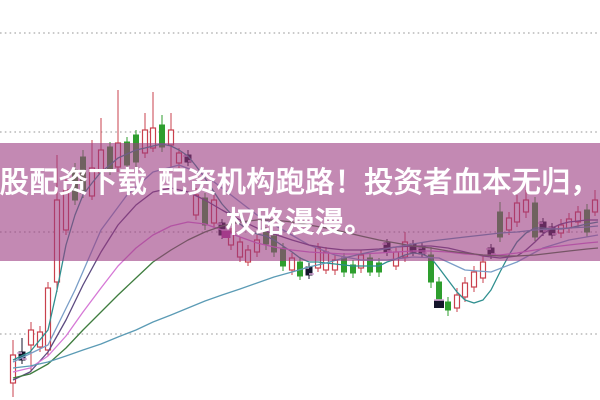 The image size is (600, 400). Describe the element at coordinates (439, 304) in the screenshot. I see `overlay-mark` at that location.